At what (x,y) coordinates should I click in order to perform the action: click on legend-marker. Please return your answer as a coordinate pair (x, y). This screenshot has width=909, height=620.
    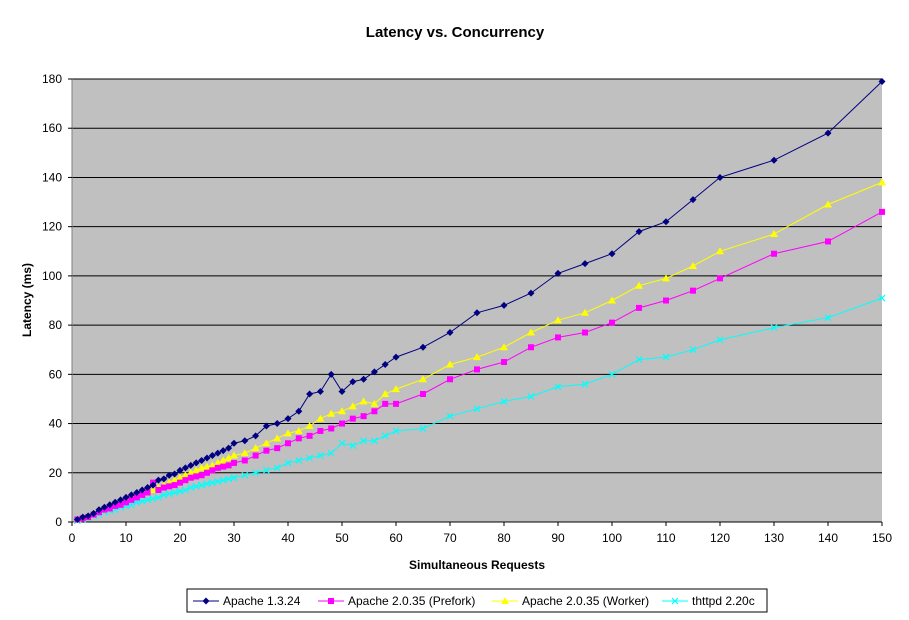
    Looking at the image, I should click on (675, 601).